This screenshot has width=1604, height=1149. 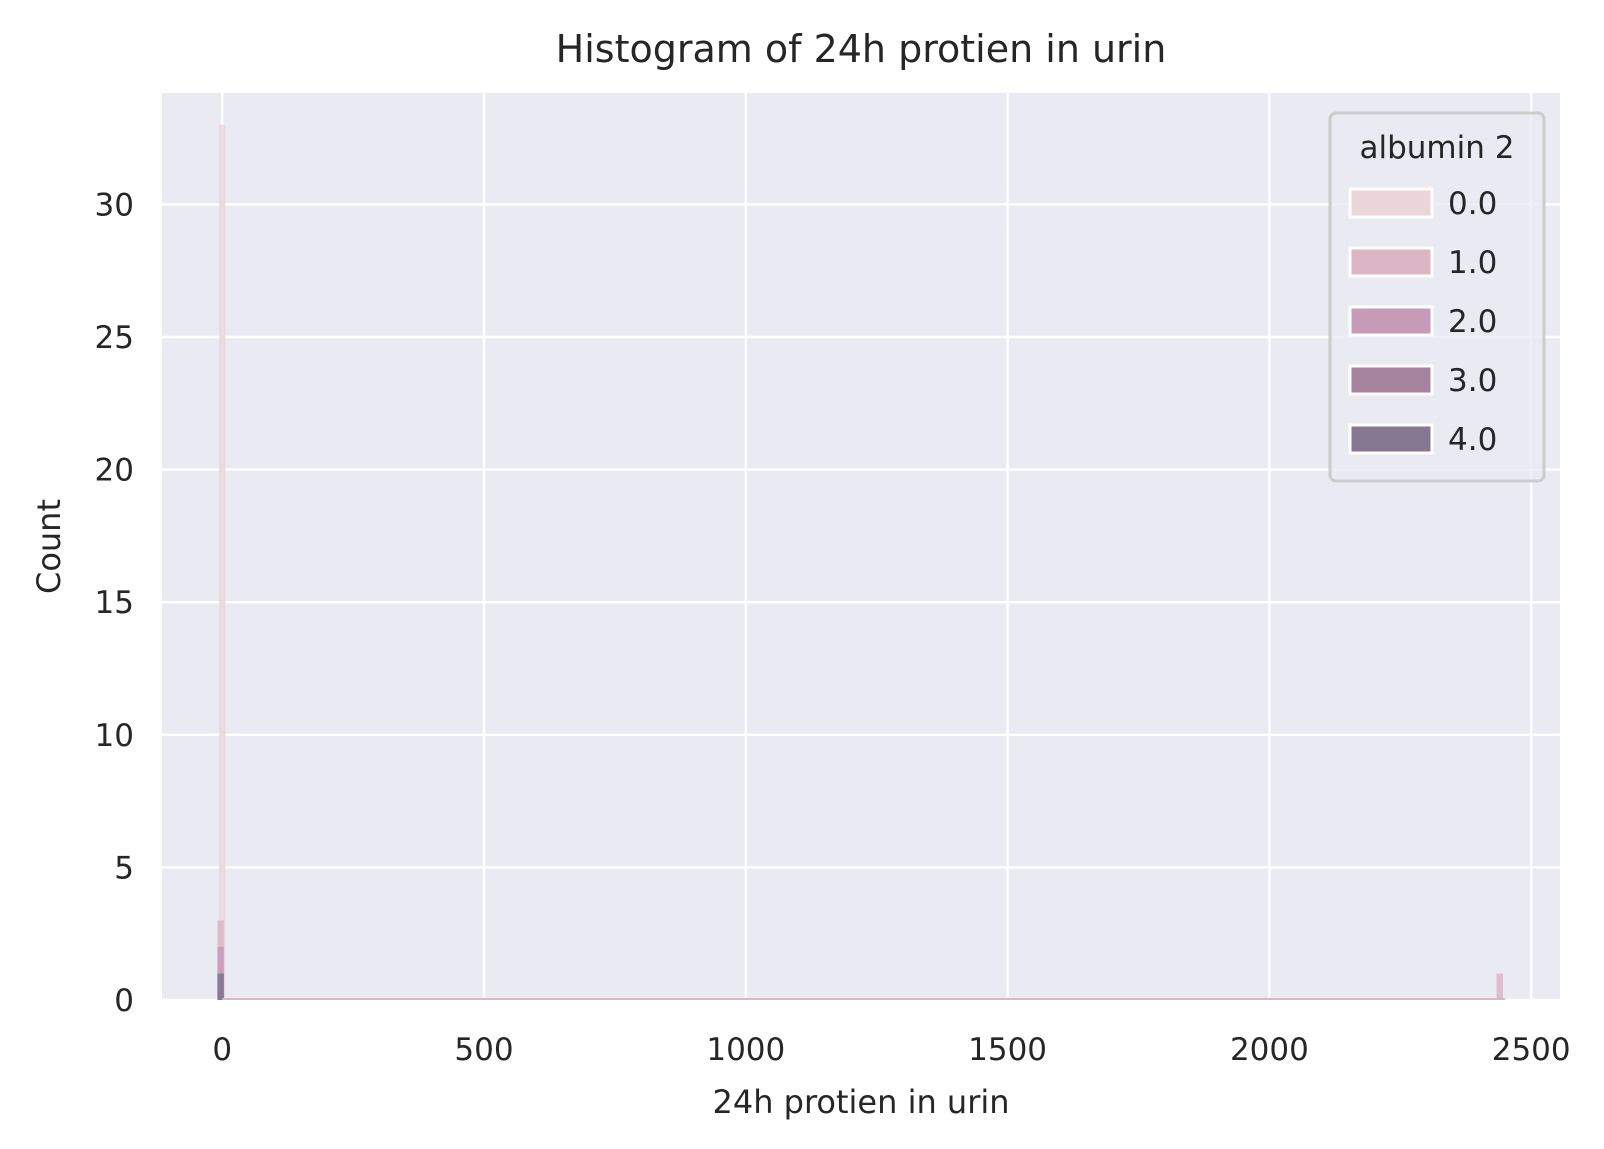 I want to click on bar-albumin-1.0, so click(x=1499, y=986).